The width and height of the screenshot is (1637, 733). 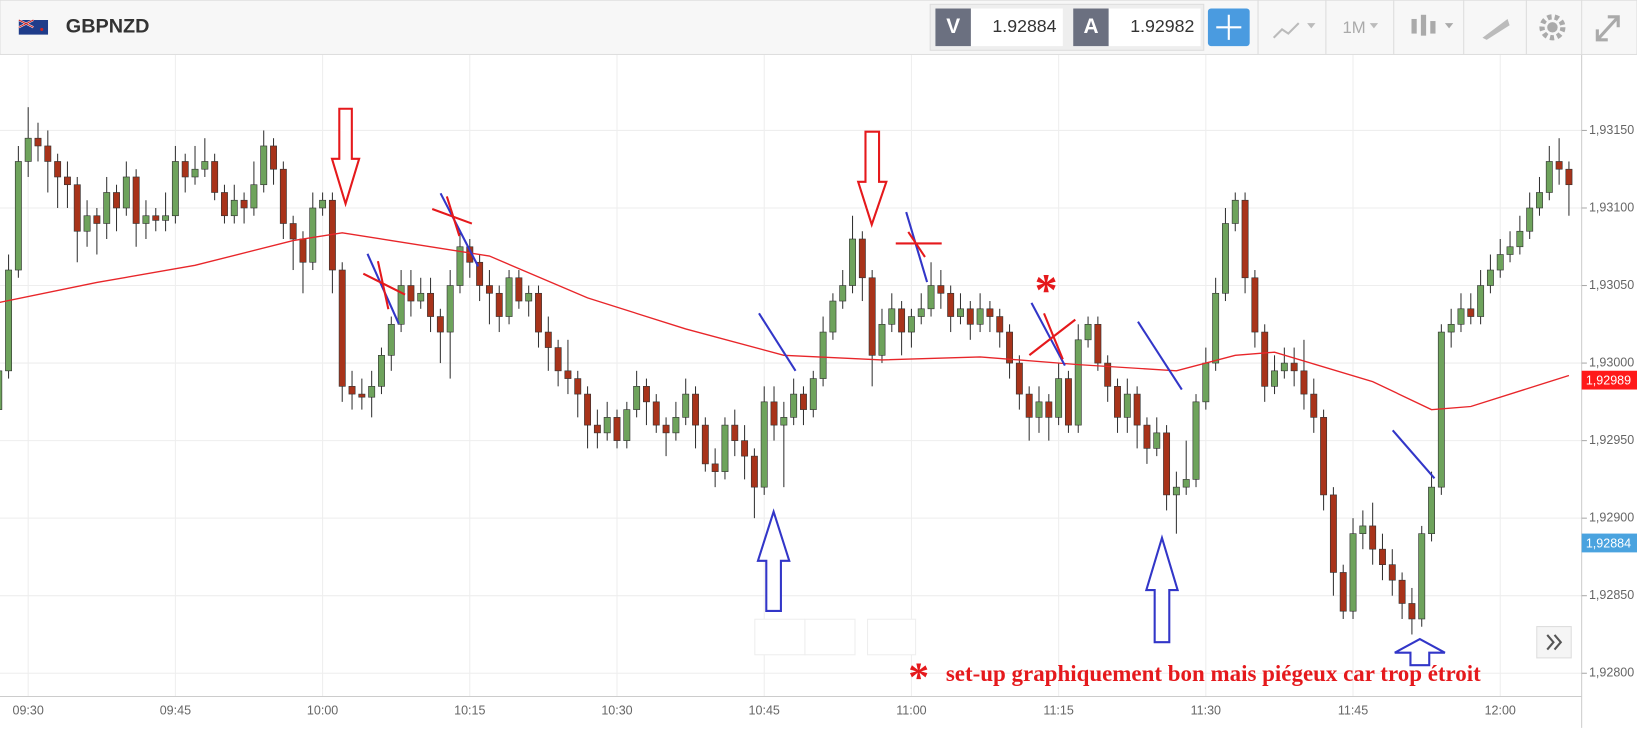 I want to click on symbol: GBPNZD, so click(x=108, y=27).